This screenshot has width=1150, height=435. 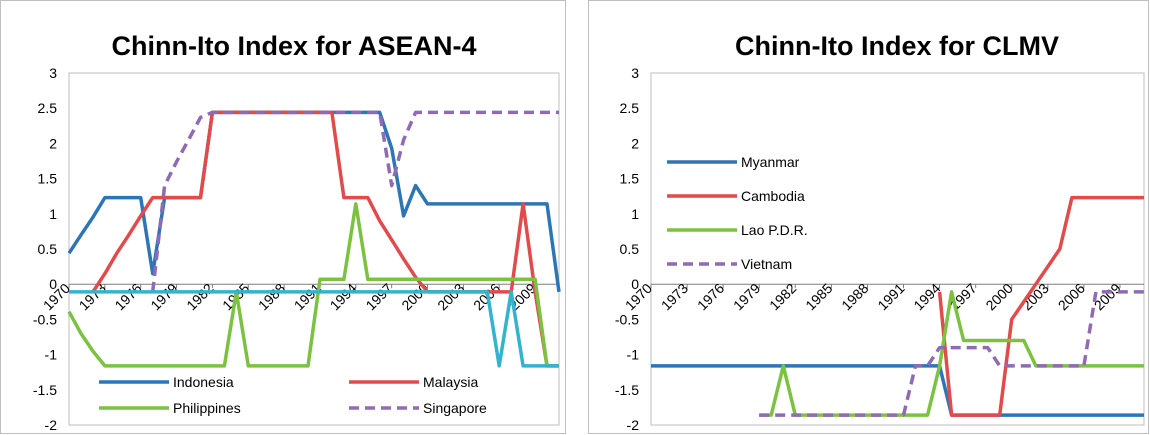 What do you see at coordinates (897, 390) in the screenshot?
I see `series-line-myanmar` at bounding box center [897, 390].